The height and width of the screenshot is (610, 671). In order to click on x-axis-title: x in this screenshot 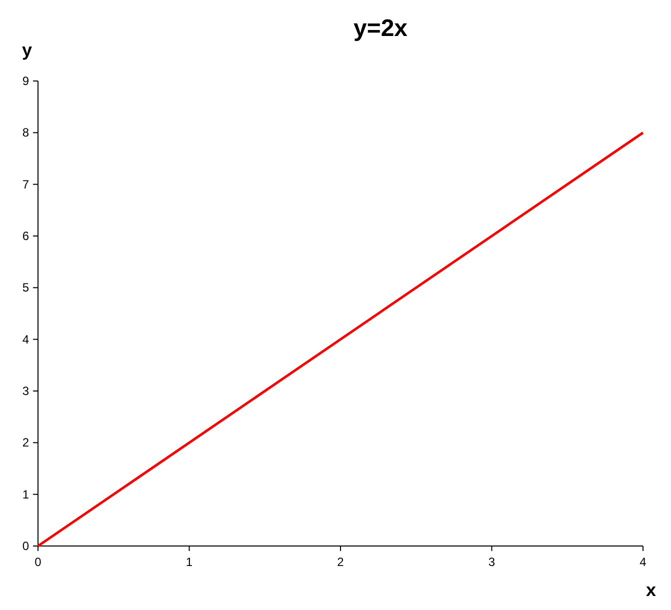, I will do `click(651, 590)`.